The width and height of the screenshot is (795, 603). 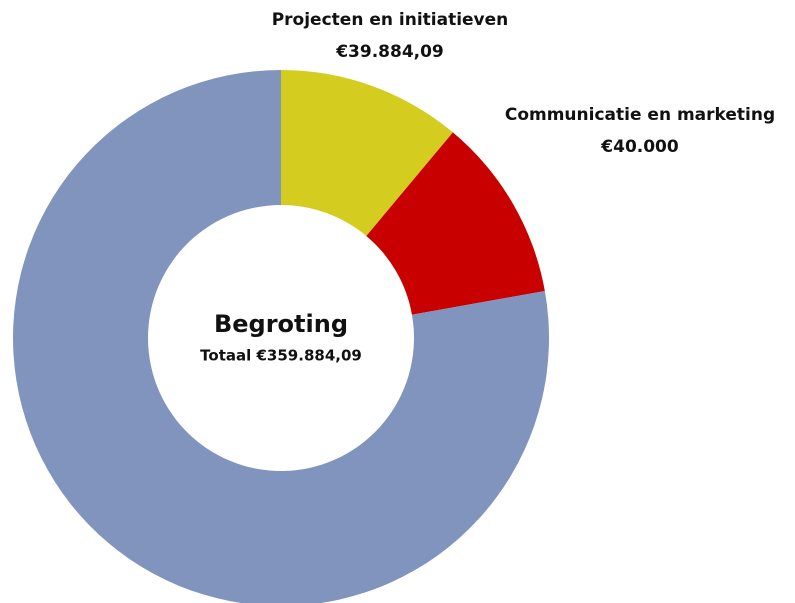 What do you see at coordinates (639, 147) in the screenshot?
I see `slice-value-label: €40.000` at bounding box center [639, 147].